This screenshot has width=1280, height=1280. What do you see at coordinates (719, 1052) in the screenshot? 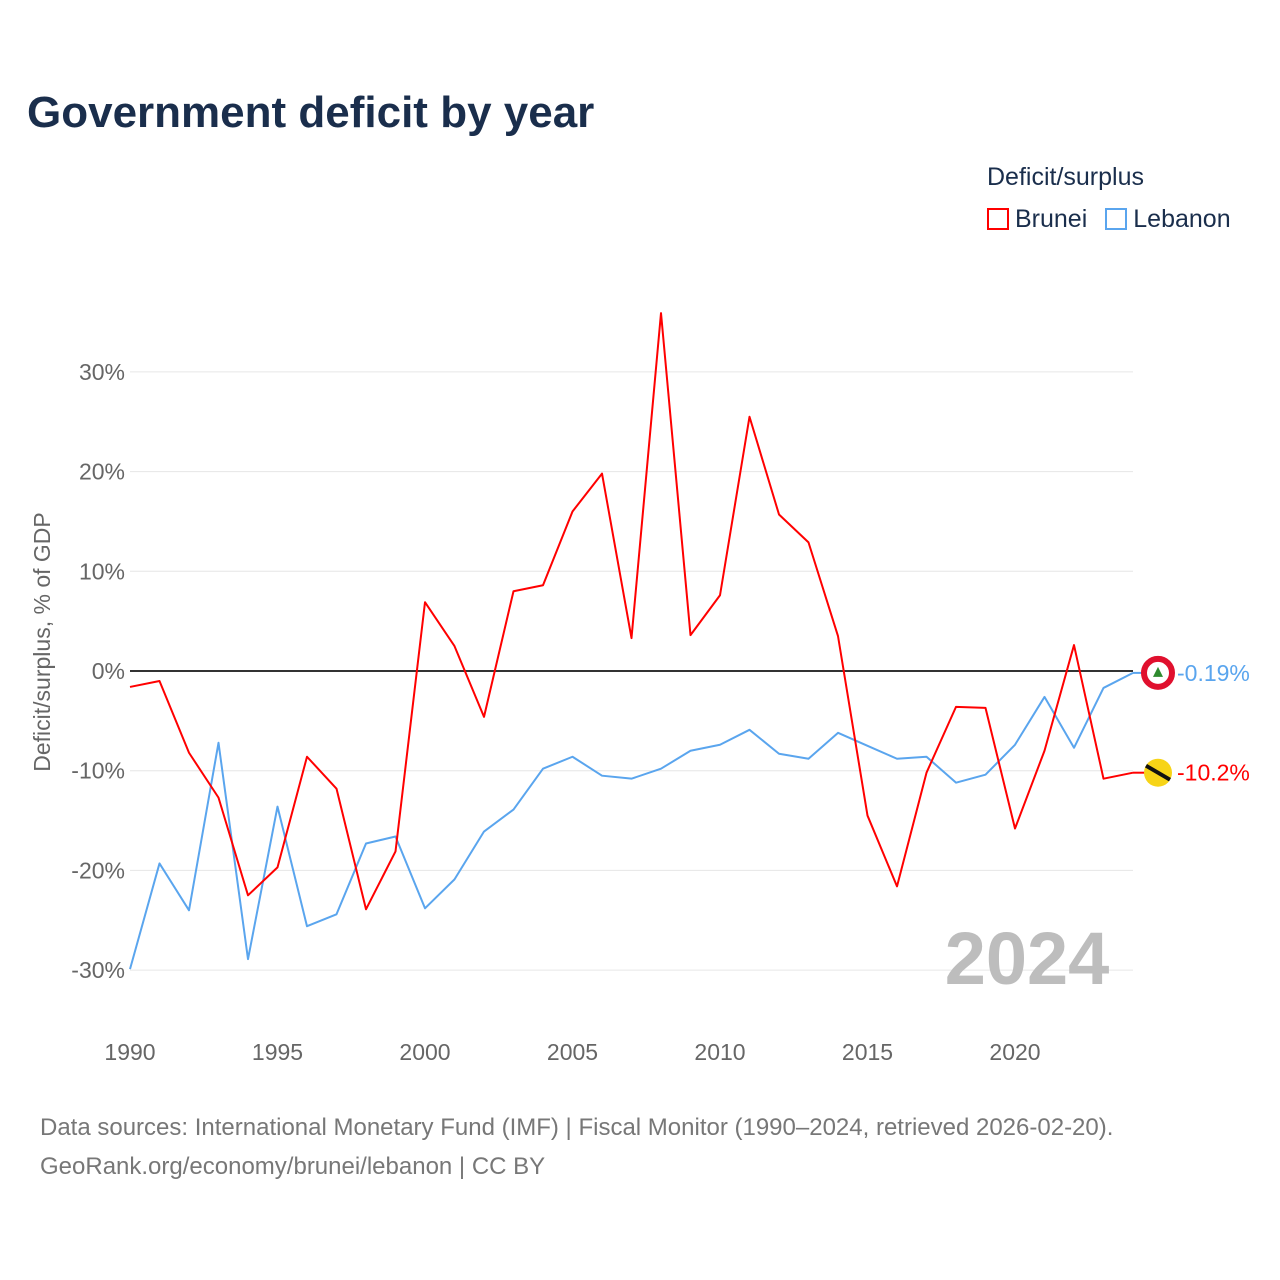
I see `x-tick-label: 2010` at bounding box center [719, 1052].